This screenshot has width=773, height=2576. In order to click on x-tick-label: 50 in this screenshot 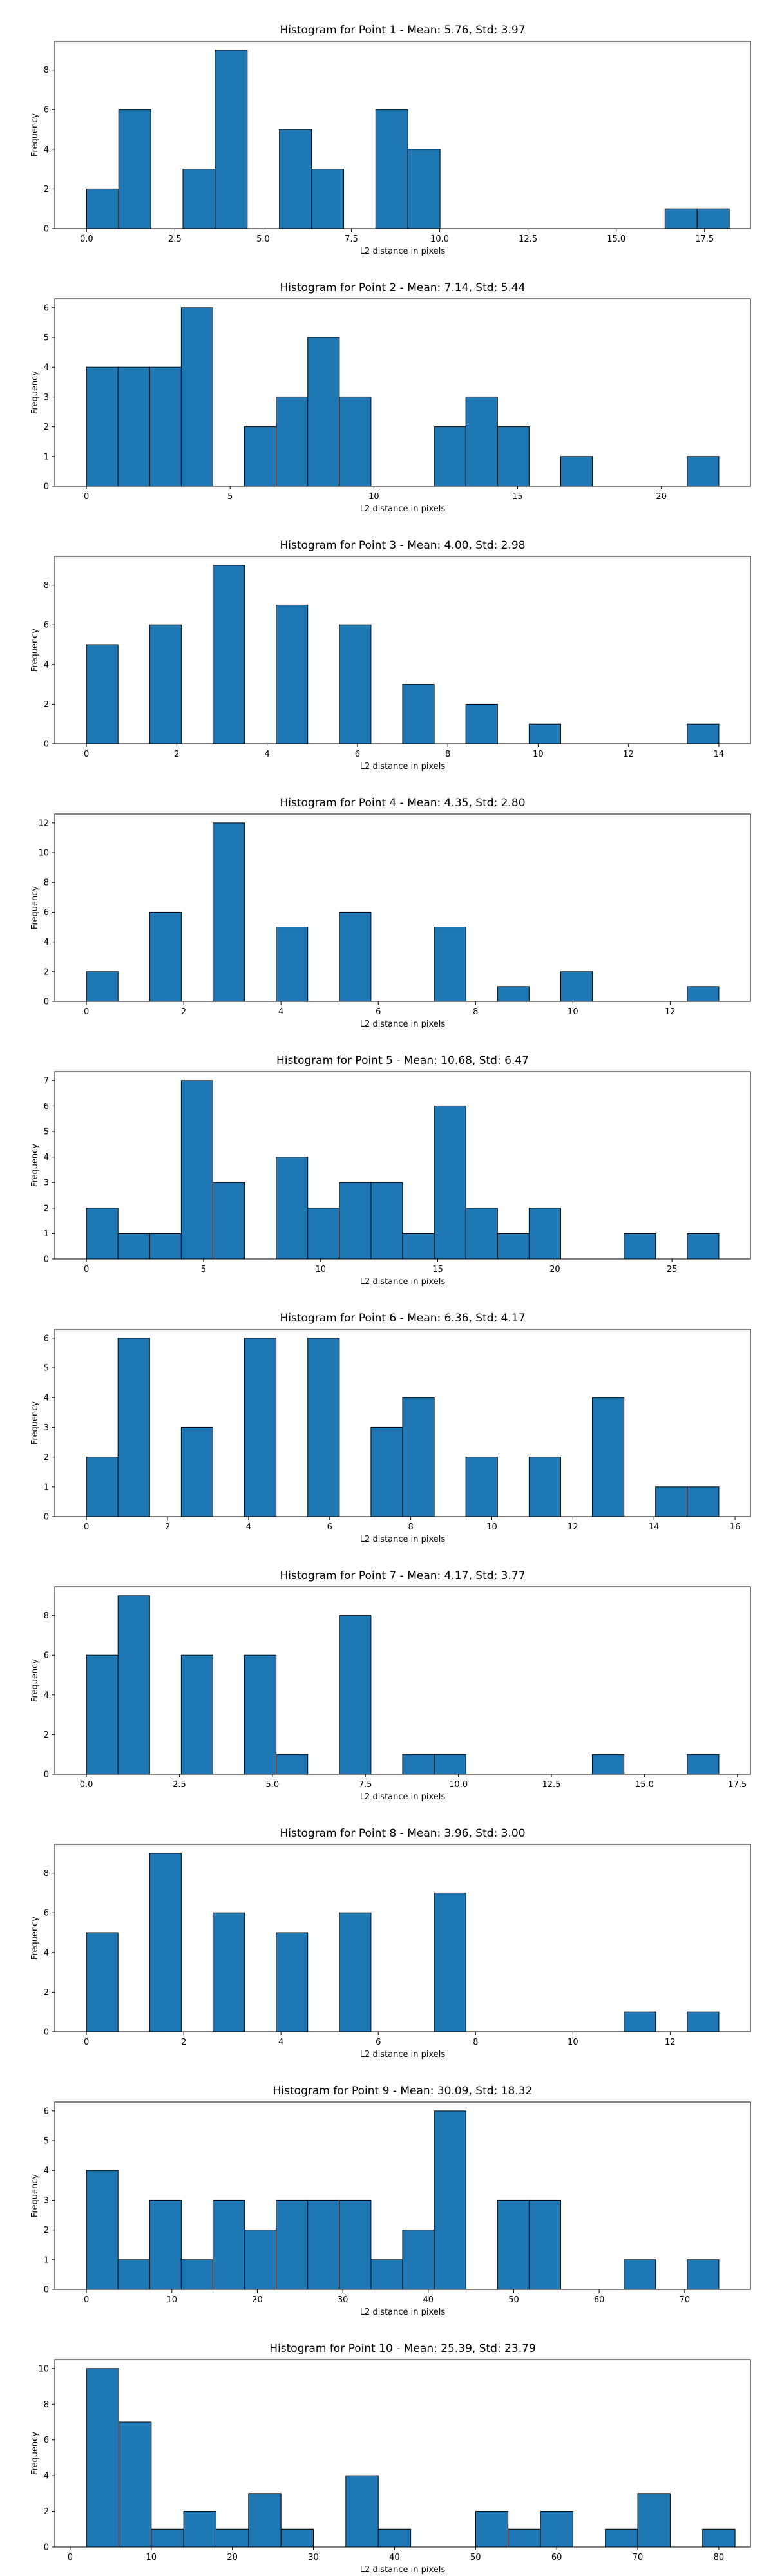, I will do `click(475, 2557)`.